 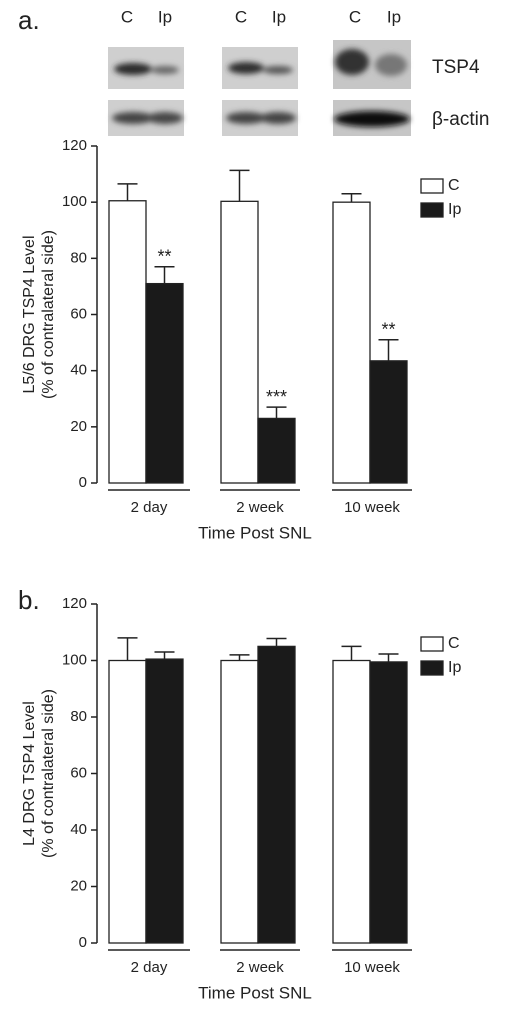 I want to click on blot-row-label: β-actin, so click(x=460, y=119).